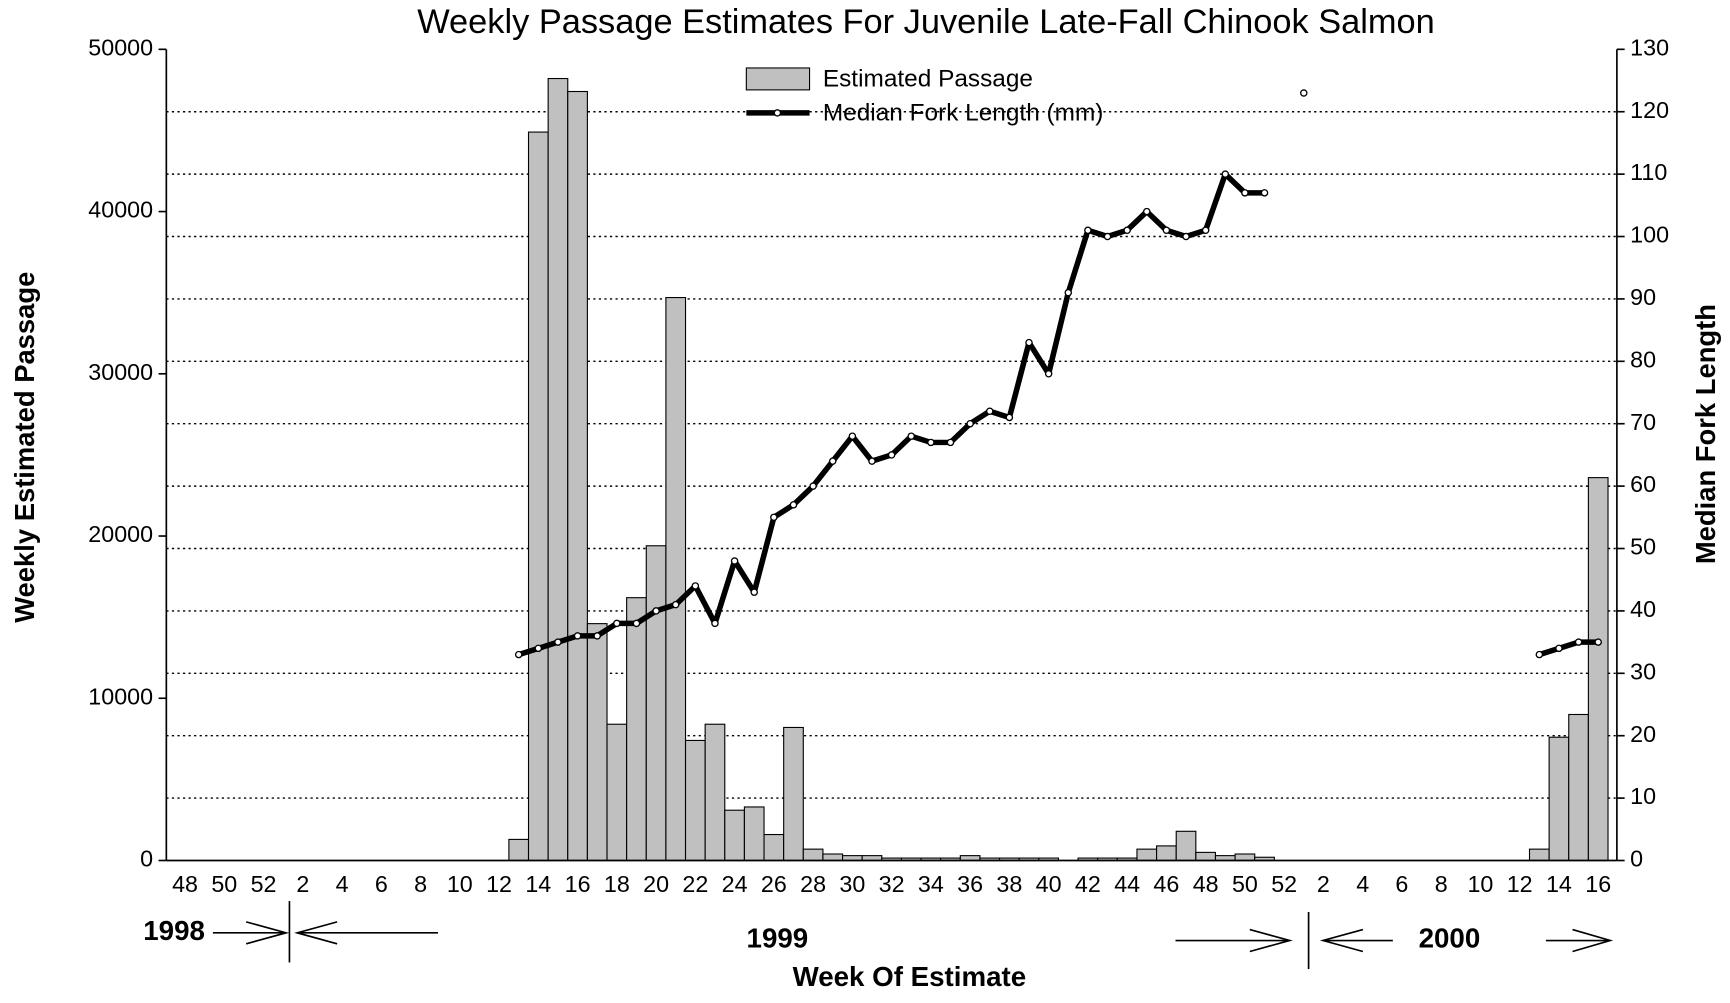 This screenshot has width=1730, height=1003. I want to click on y2-tick-label: 70, so click(1643, 422).